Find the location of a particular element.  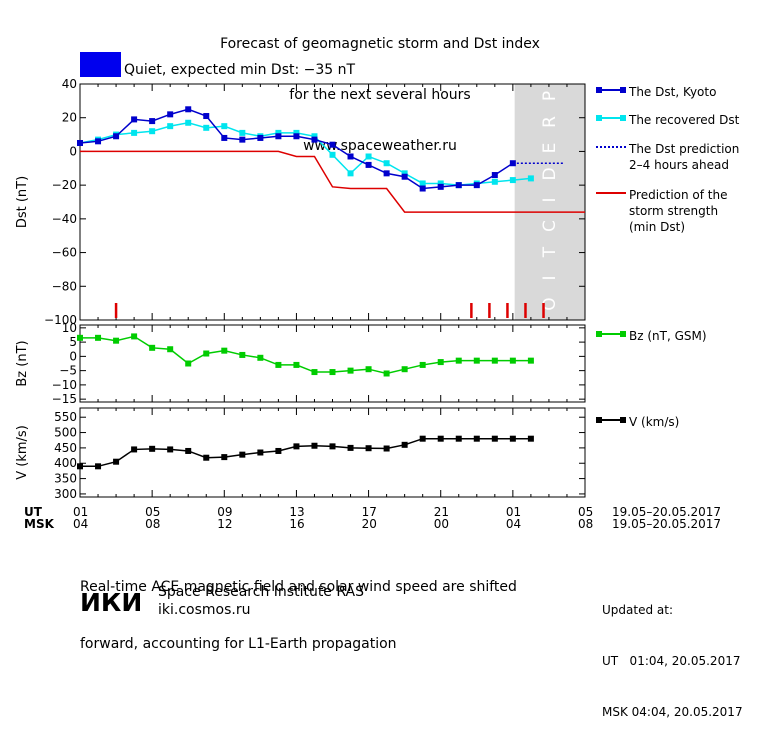

y-tick-label: 5 is located at coordinates (73, 342).